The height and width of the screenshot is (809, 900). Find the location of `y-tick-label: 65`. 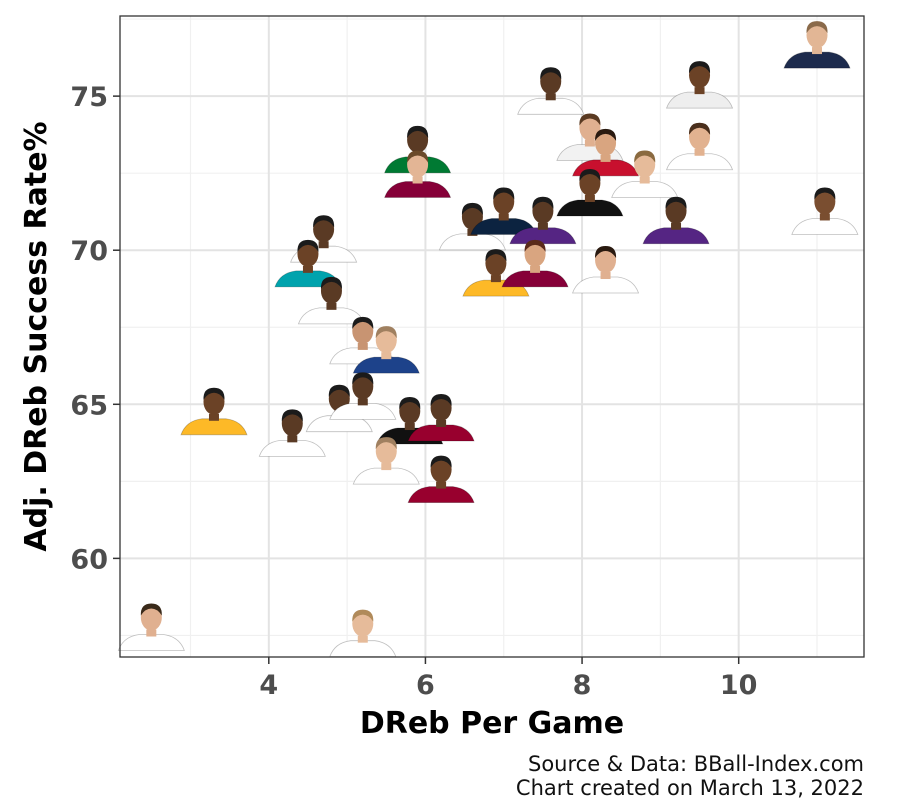

y-tick-label: 65 is located at coordinates (89, 405).